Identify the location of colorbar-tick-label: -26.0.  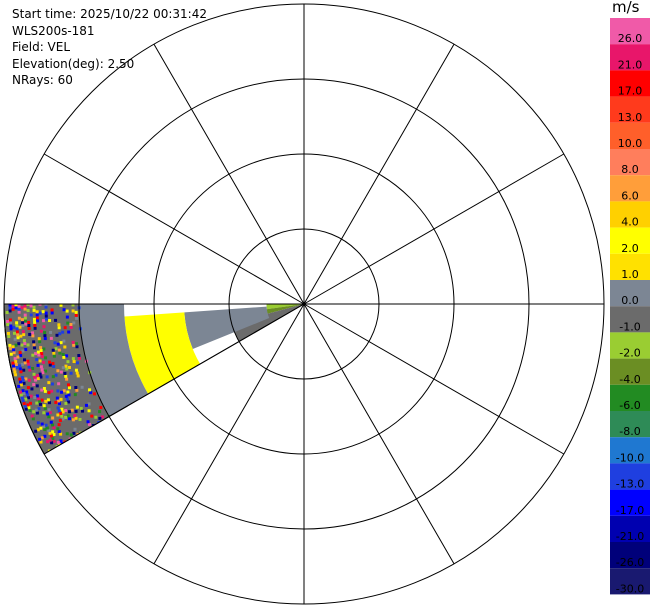
(630, 562).